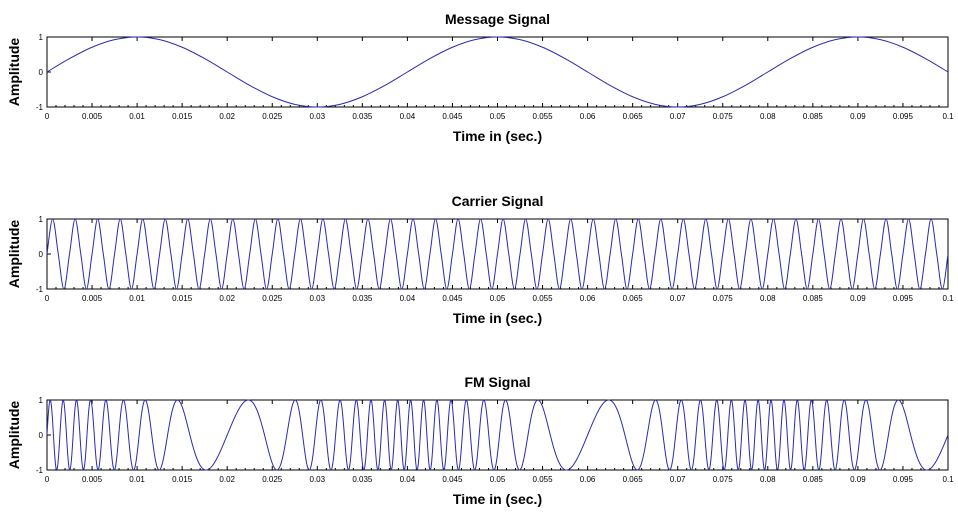 The image size is (958, 520). Describe the element at coordinates (497, 435) in the screenshot. I see `fm-signal-line` at that location.